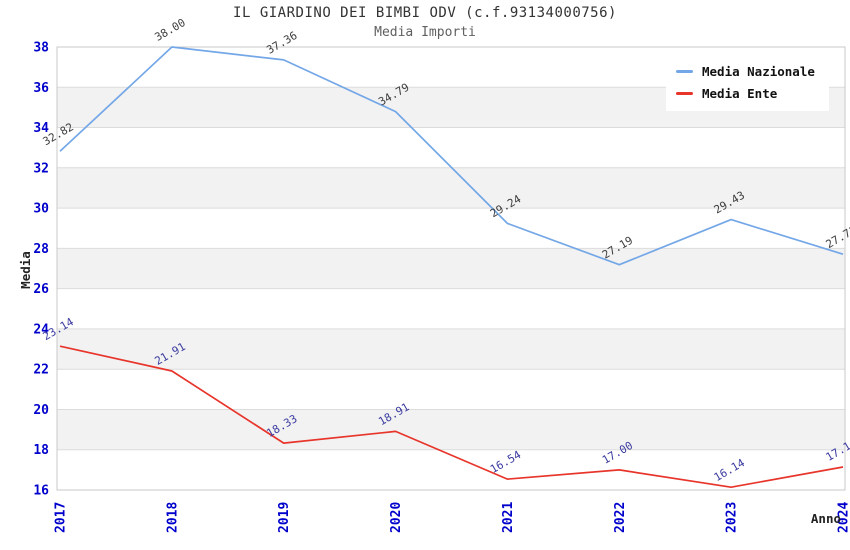 The width and height of the screenshot is (850, 550). What do you see at coordinates (684, 71) in the screenshot?
I see `legend-swatch-media-nazionale` at bounding box center [684, 71].